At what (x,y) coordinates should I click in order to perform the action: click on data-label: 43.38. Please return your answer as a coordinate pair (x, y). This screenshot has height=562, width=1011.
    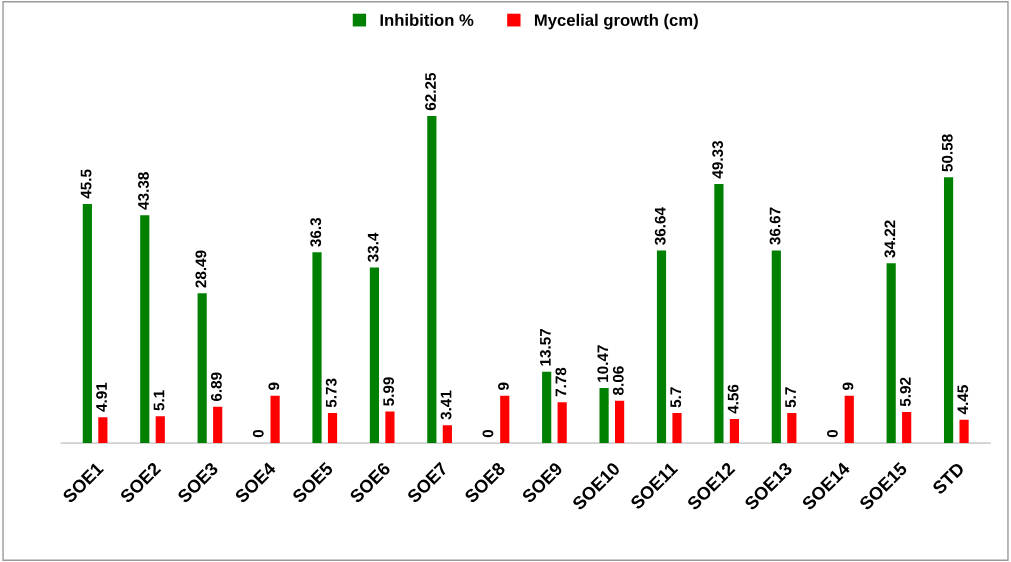
    Looking at the image, I should click on (143, 191).